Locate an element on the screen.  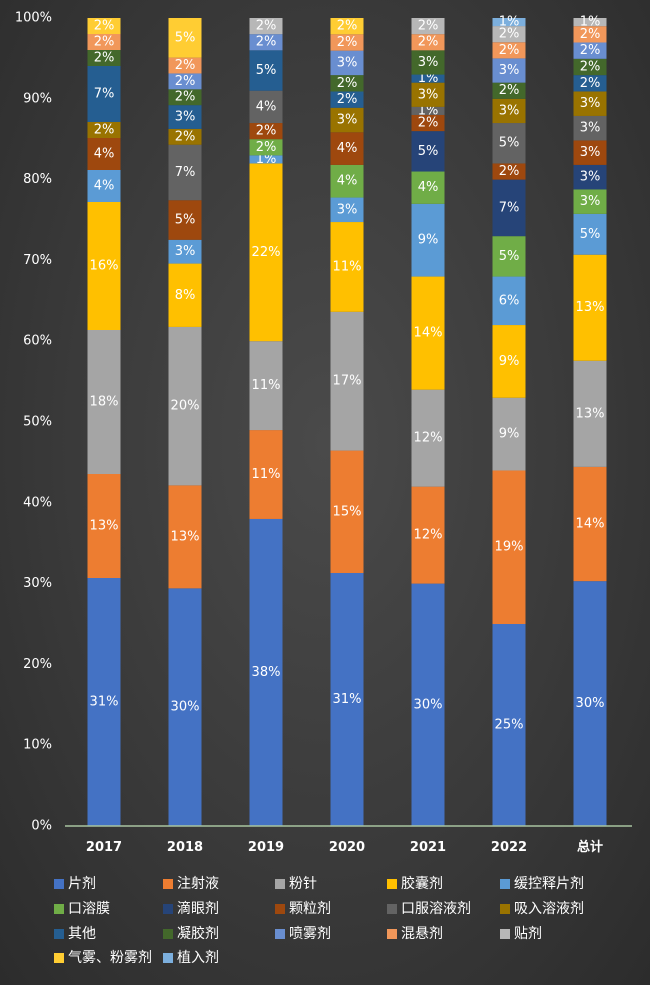
x-tick-label: 2019 is located at coordinates (266, 847).